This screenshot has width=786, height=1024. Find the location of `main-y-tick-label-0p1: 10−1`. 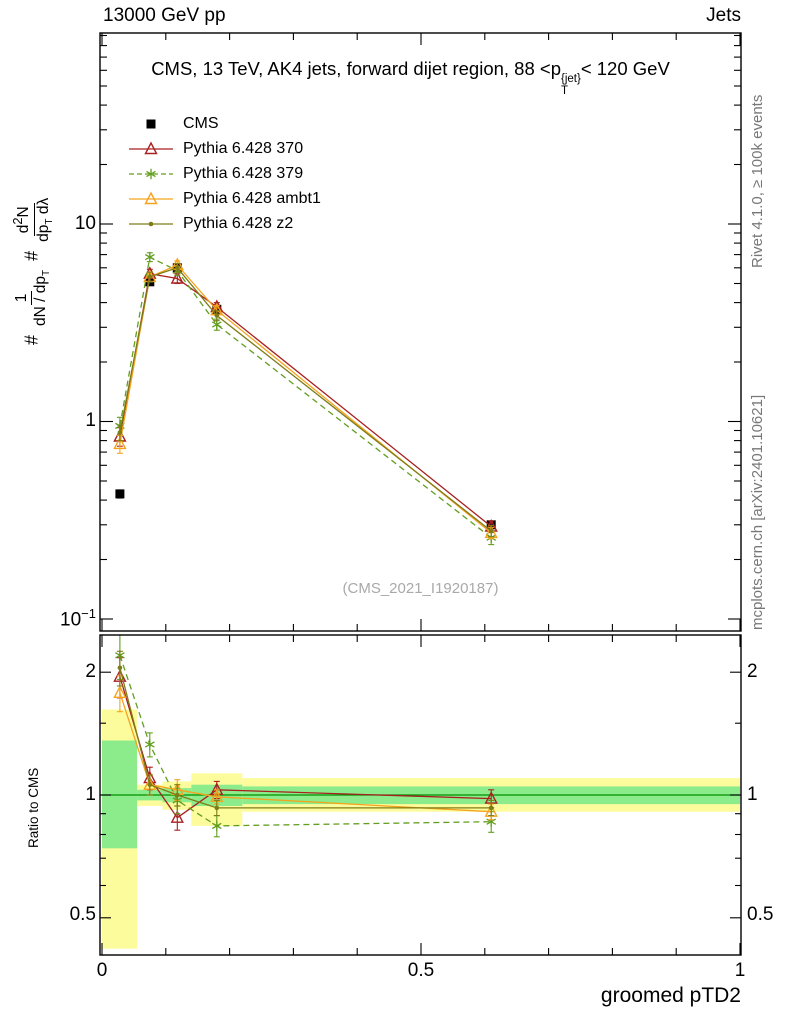

main-y-tick-label-0p1: 10−1 is located at coordinates (78, 618).